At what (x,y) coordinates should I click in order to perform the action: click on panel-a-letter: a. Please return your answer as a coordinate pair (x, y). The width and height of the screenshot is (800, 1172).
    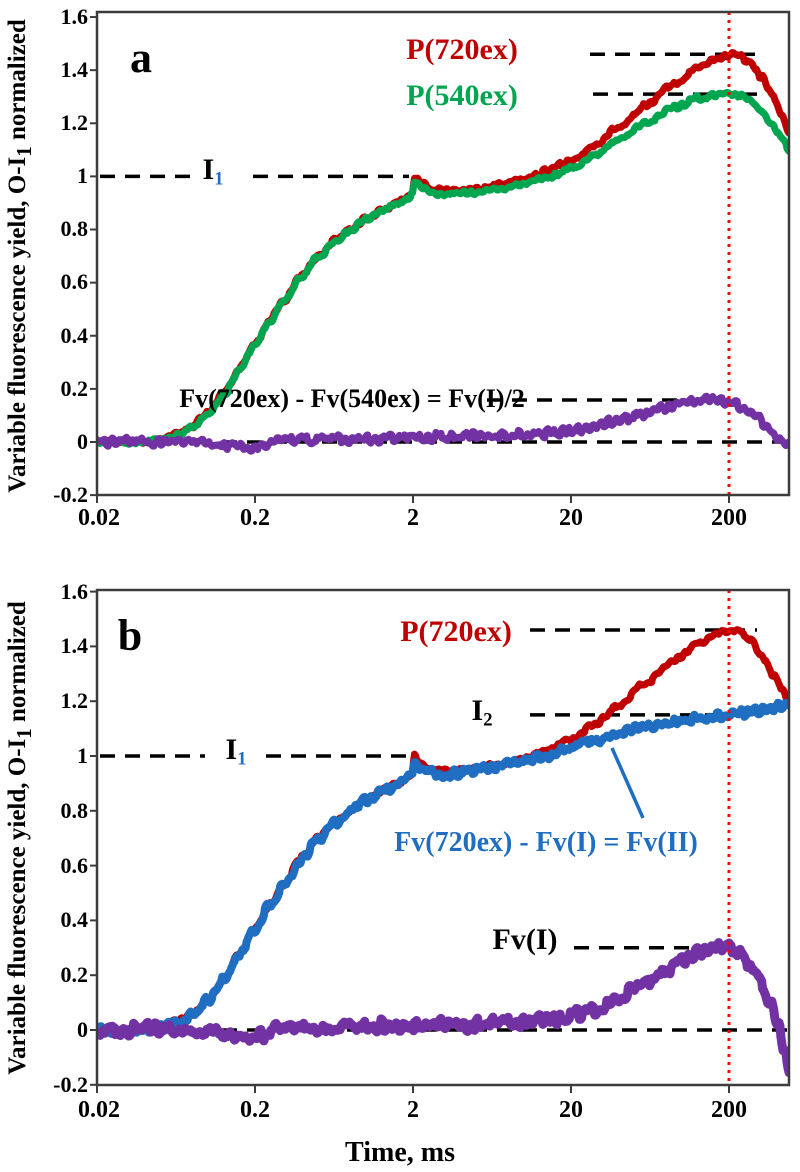
    Looking at the image, I should click on (141, 57).